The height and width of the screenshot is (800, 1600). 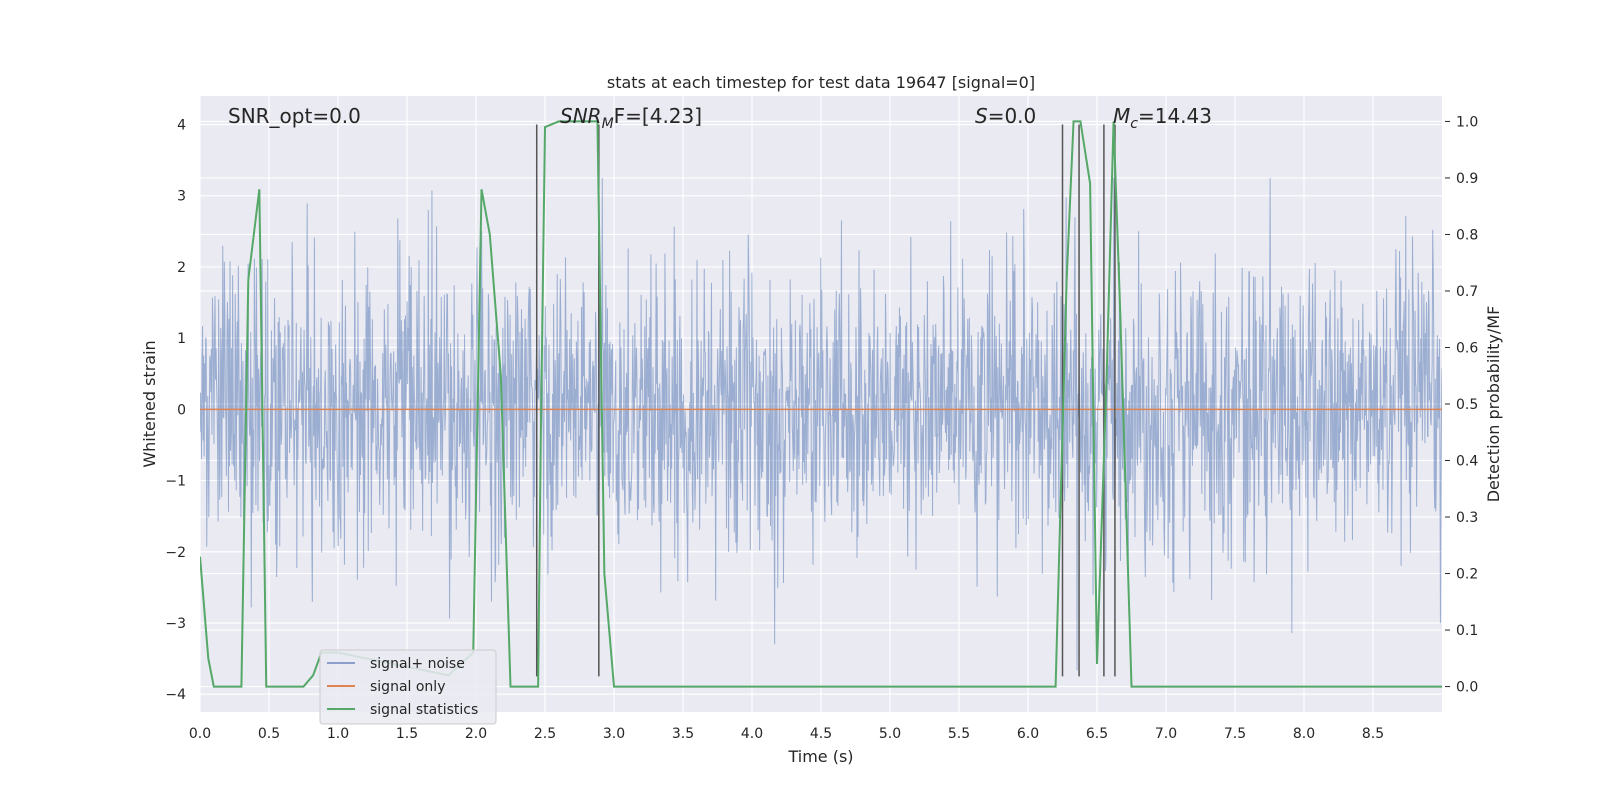 What do you see at coordinates (476, 734) in the screenshot?
I see `x-tick-label: 2.0` at bounding box center [476, 734].